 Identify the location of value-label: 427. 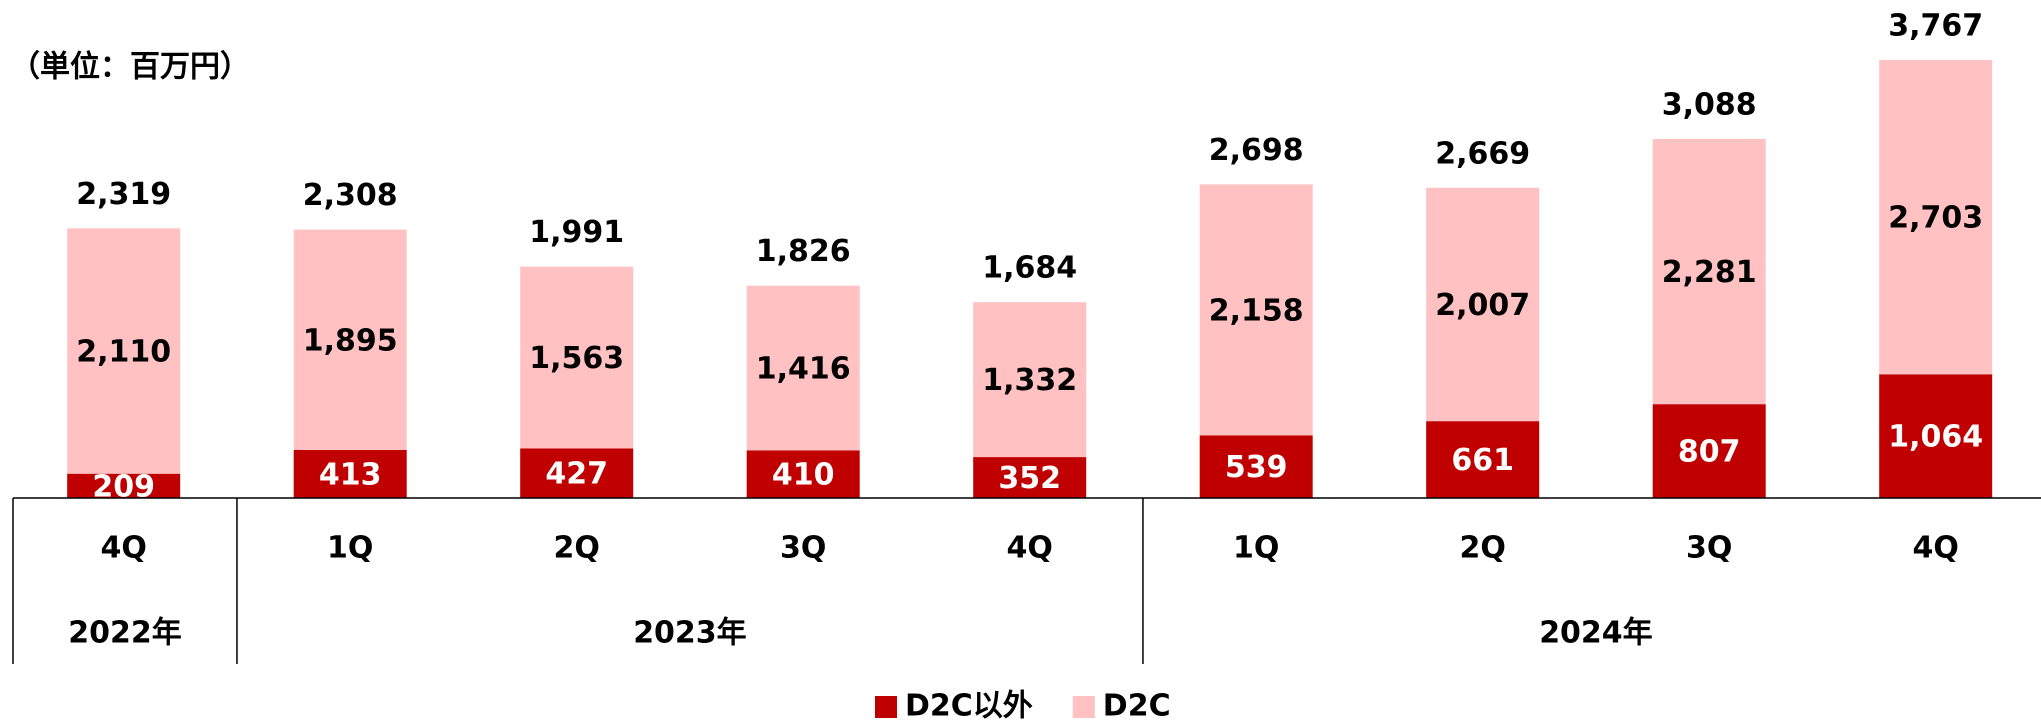
(576, 474).